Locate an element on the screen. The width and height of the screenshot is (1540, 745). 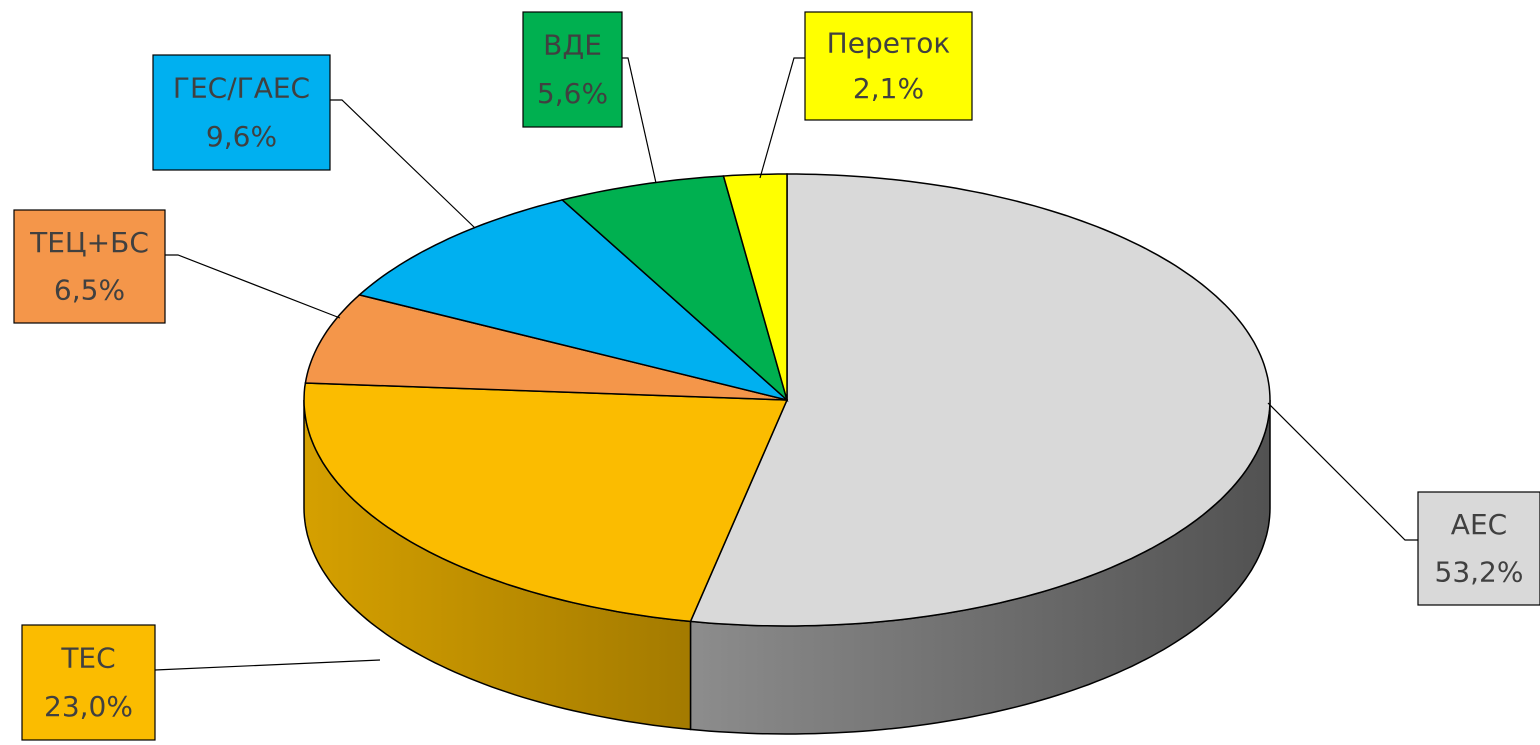
value-label: 9,6% is located at coordinates (241, 136).